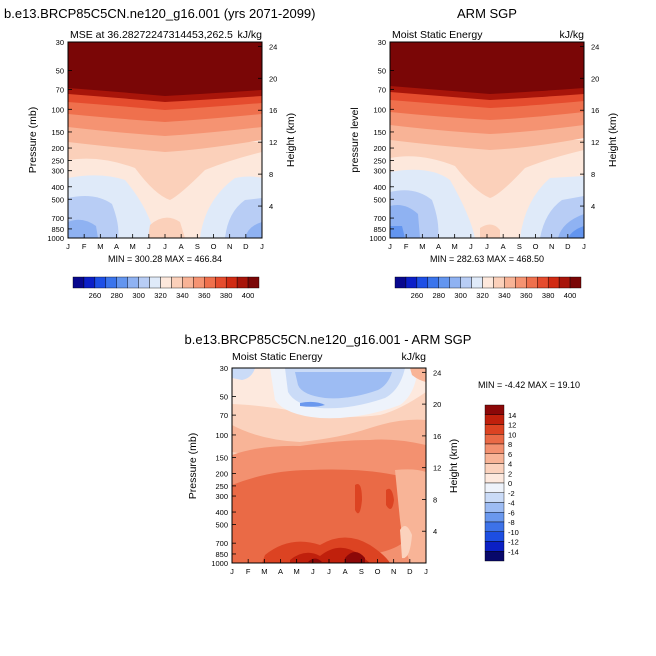  What do you see at coordinates (221, 458) in the screenshot?
I see `ytick-label: 150` at bounding box center [221, 458].